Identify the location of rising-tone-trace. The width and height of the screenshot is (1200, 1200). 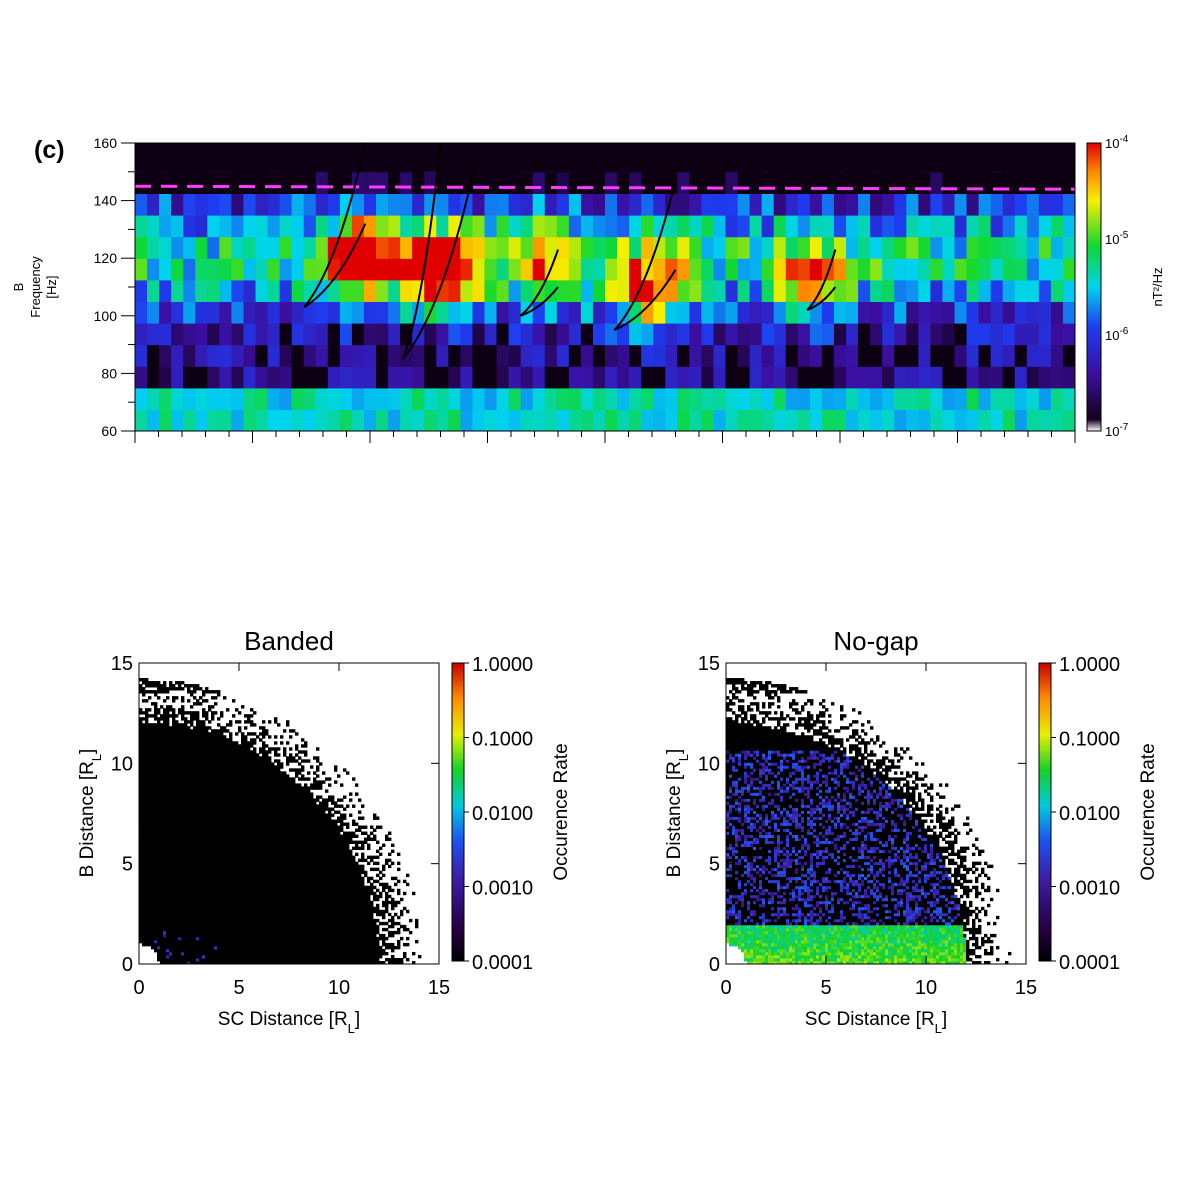
(821, 298).